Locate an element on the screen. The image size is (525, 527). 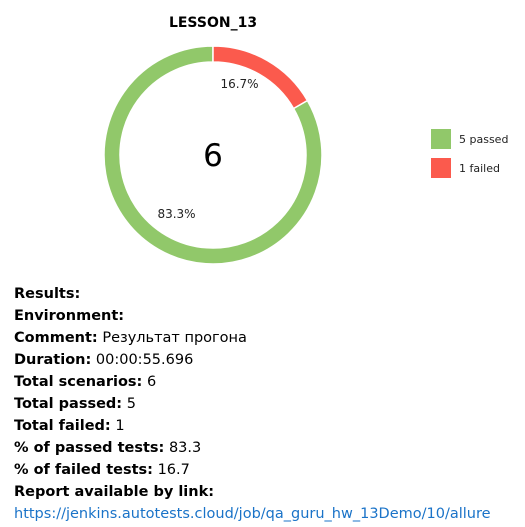
total-failed-row: Total failed: 1 is located at coordinates (266, 426).